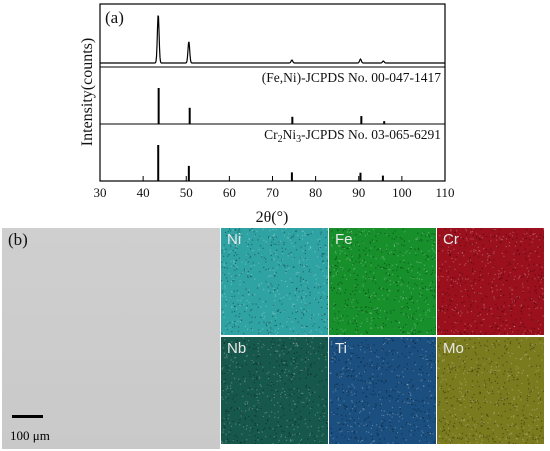 The image size is (550, 451). What do you see at coordinates (234, 239) in the screenshot?
I see `eds-element-label: Ni` at bounding box center [234, 239].